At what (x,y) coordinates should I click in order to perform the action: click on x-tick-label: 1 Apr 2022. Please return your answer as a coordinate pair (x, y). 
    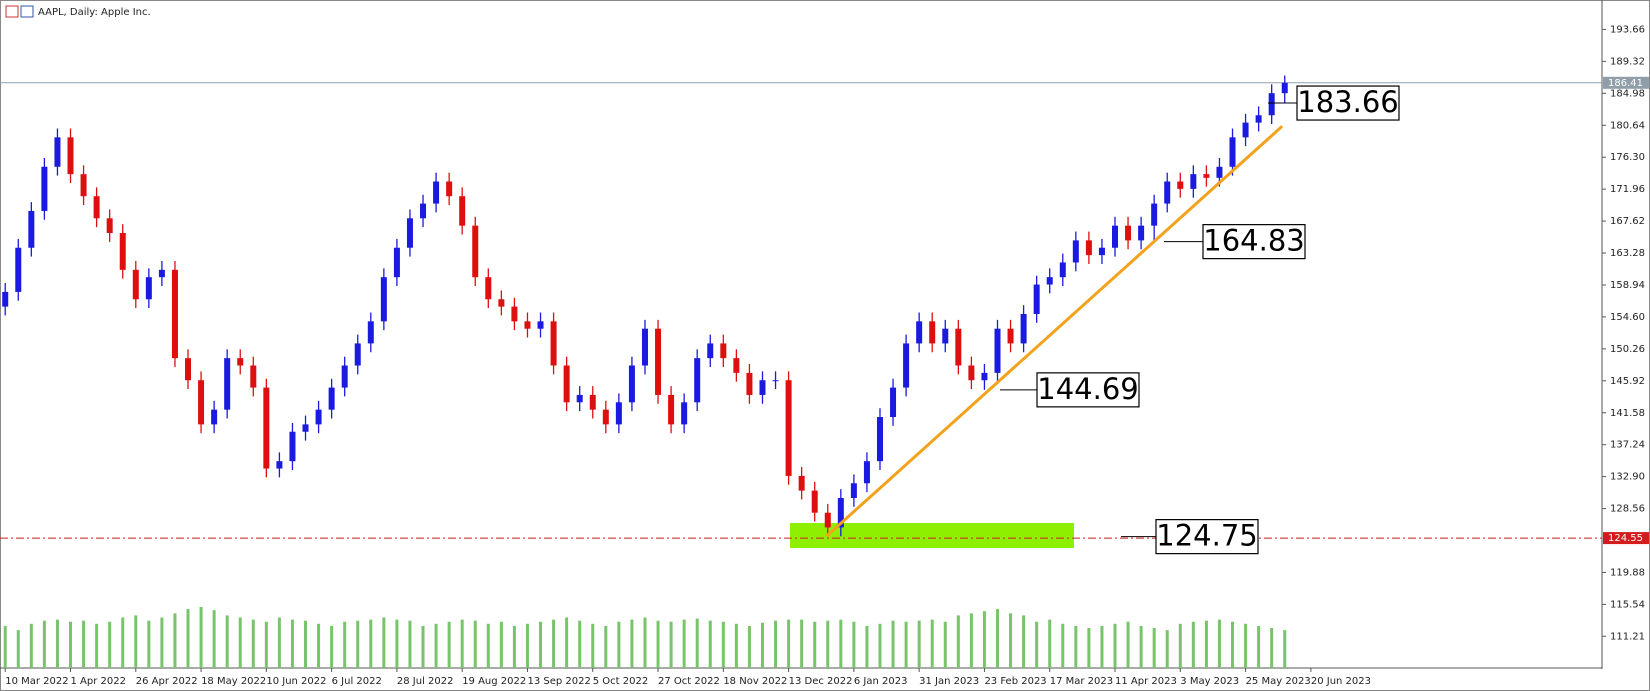
    Looking at the image, I should click on (98, 681).